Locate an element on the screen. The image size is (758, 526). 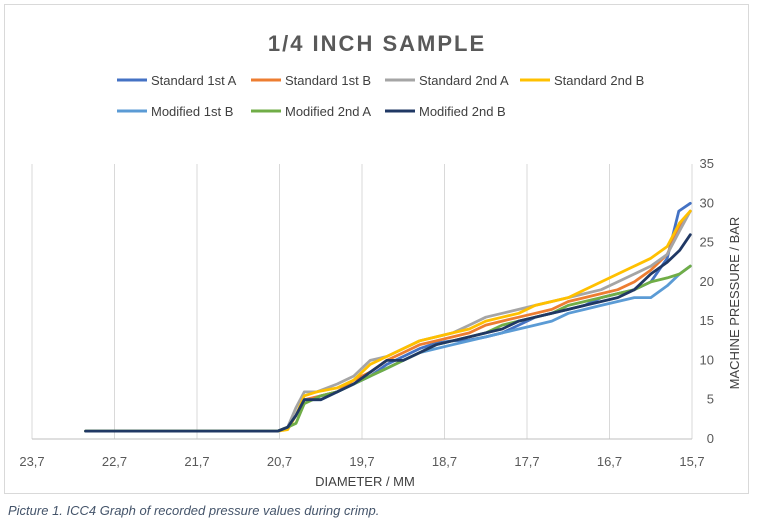
y-tick-label: 35 is located at coordinates (707, 163).